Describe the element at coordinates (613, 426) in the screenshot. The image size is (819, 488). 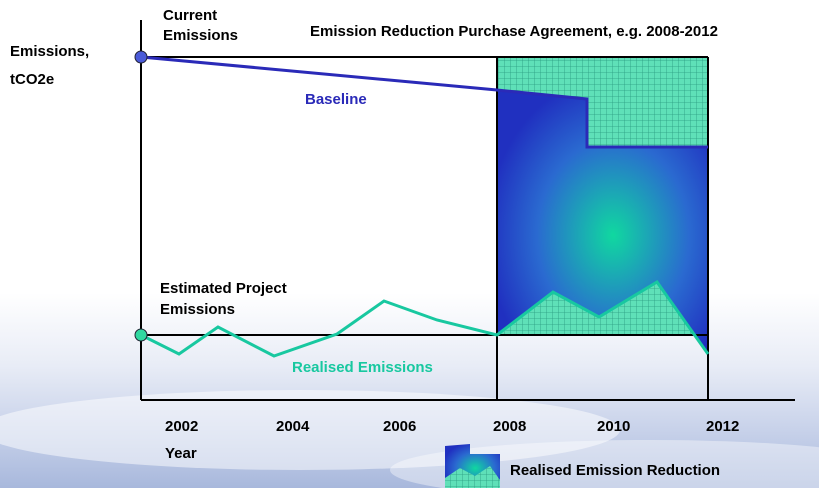
I see `year-label: 2010` at that location.